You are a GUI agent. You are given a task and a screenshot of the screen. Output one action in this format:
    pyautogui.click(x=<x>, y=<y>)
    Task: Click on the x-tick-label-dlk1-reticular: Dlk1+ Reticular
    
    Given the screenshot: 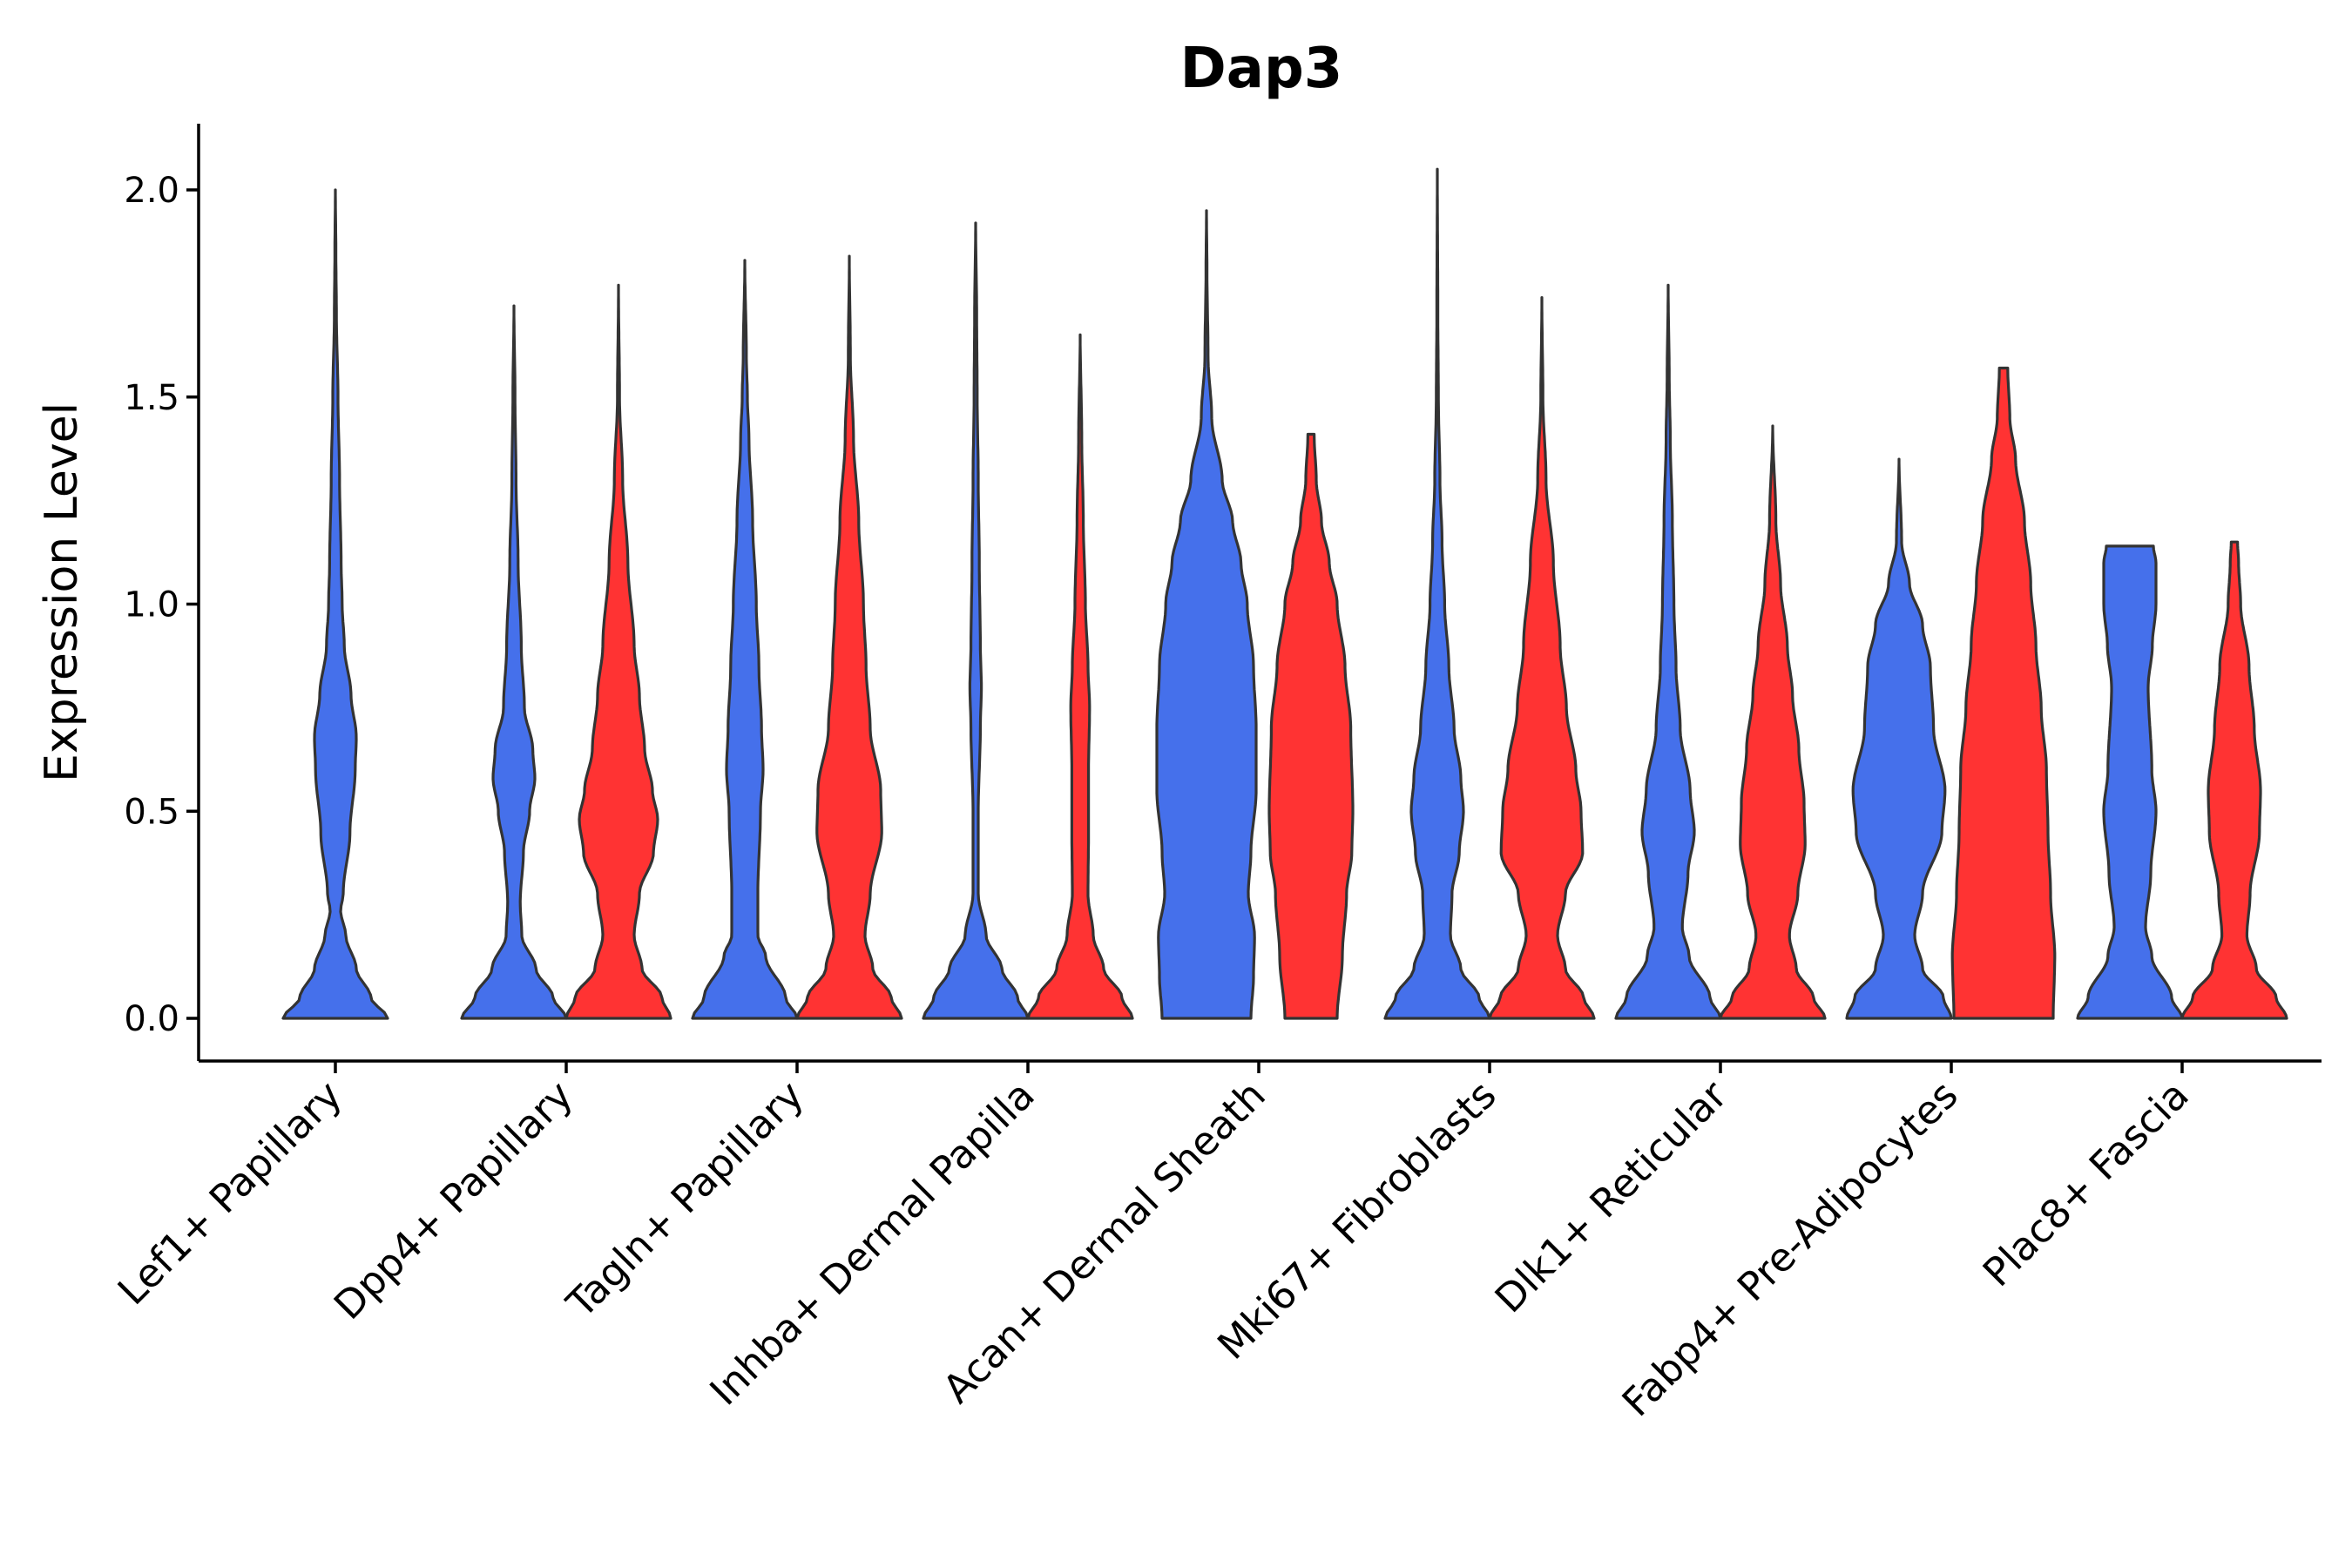 What is the action you would take?
    pyautogui.click(x=1611, y=1196)
    